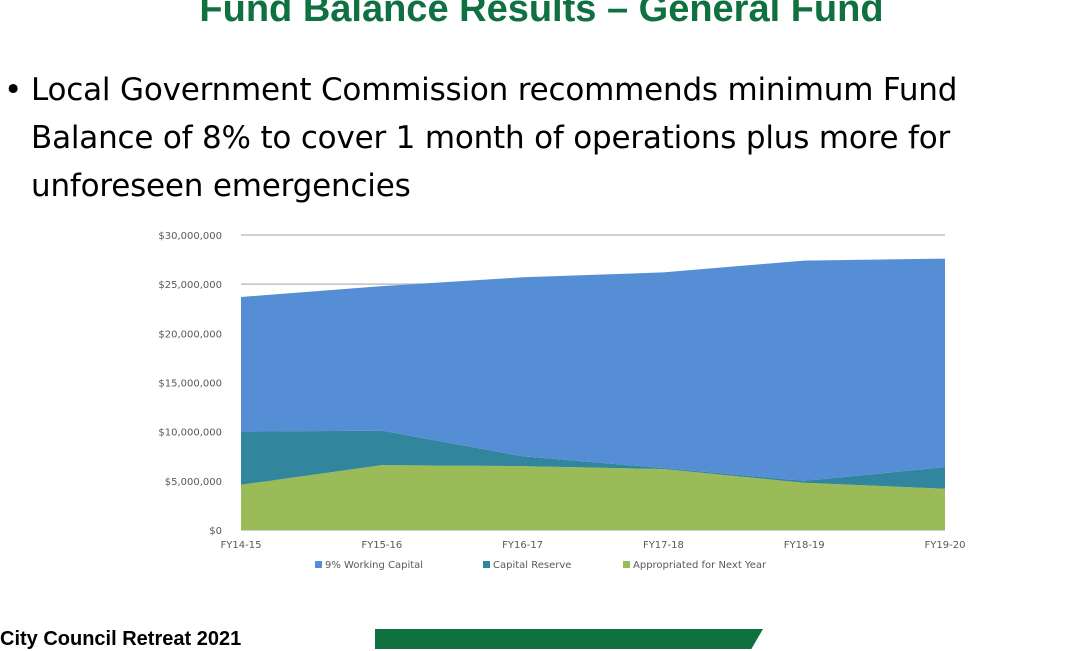  I want to click on area-capital-reserve, so click(593, 459).